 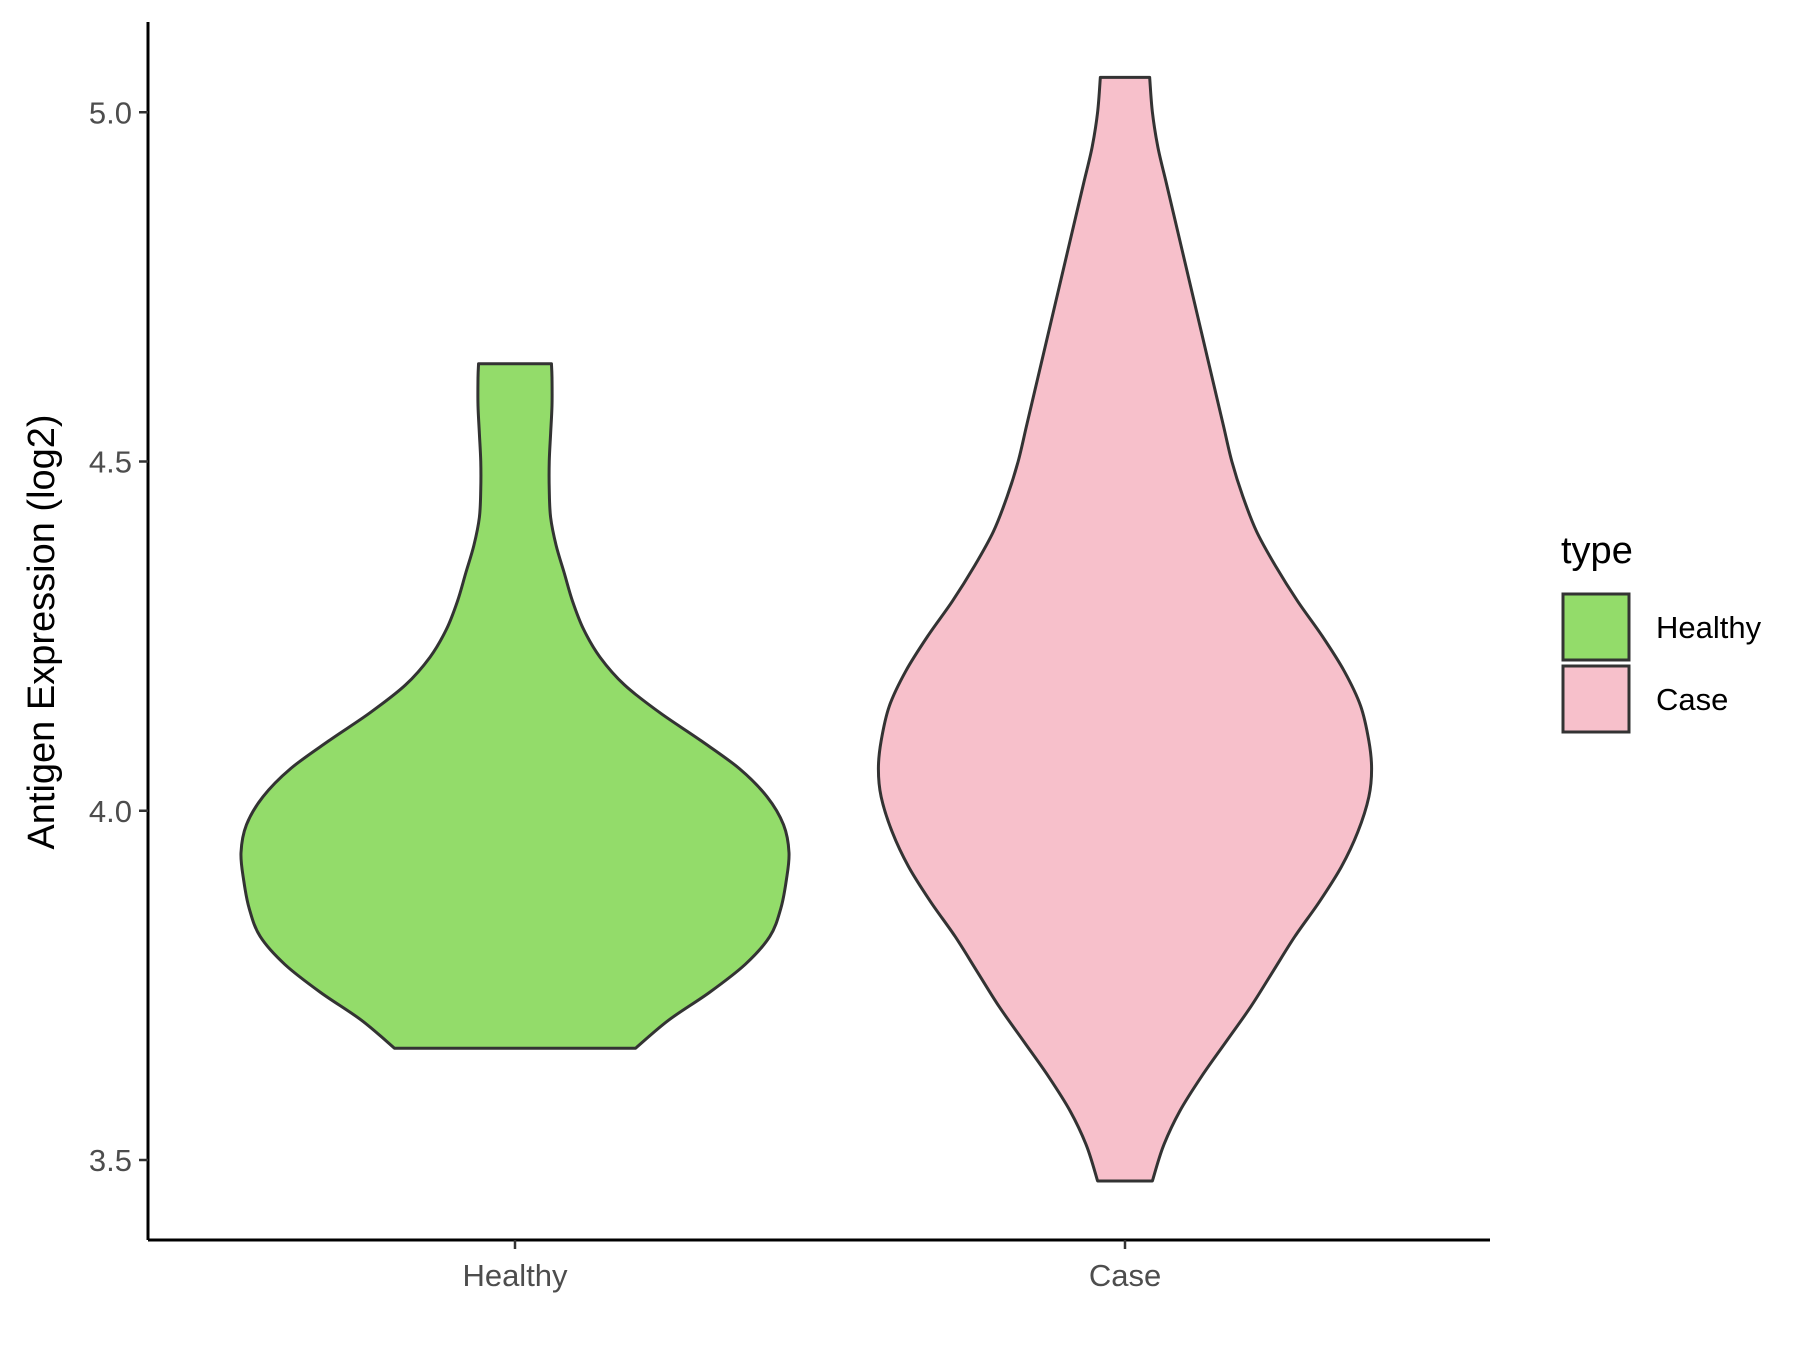 I want to click on legend-title: type, so click(x=1597, y=551).